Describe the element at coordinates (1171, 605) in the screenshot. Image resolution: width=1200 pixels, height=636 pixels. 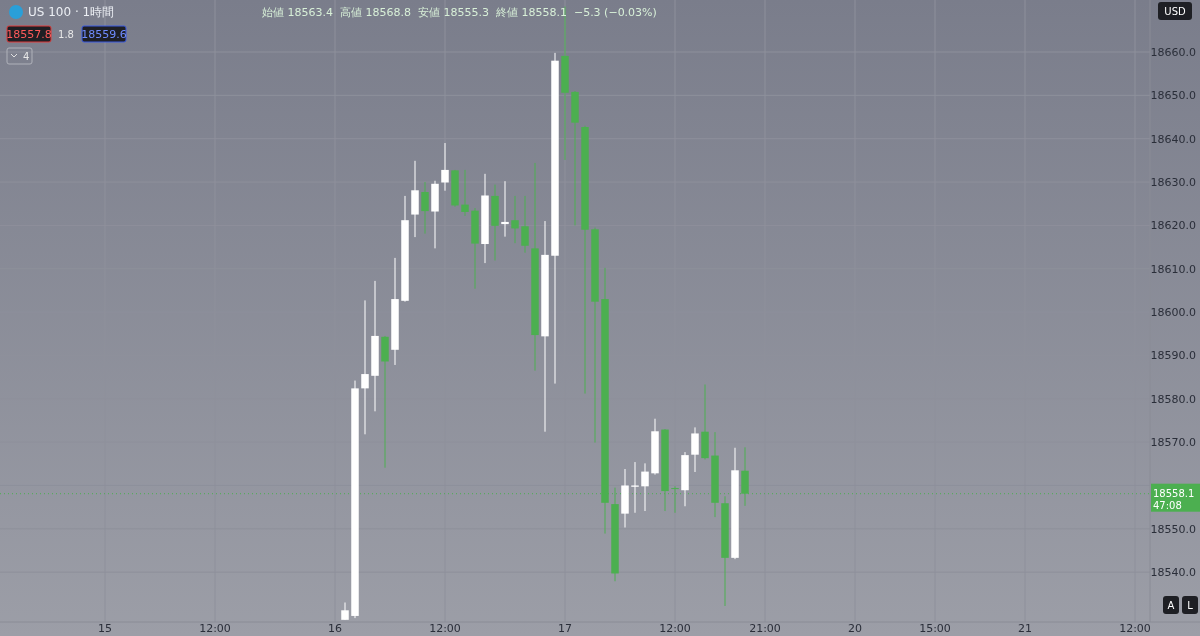
I see `text: A` at that location.